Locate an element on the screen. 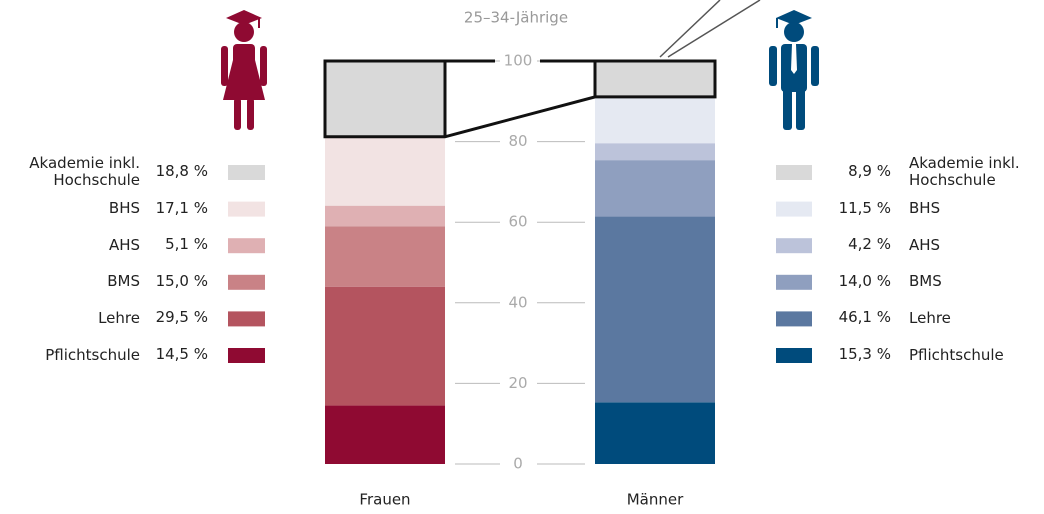 This screenshot has width=1044, height=514. value-label: 17,1 % is located at coordinates (181, 207).